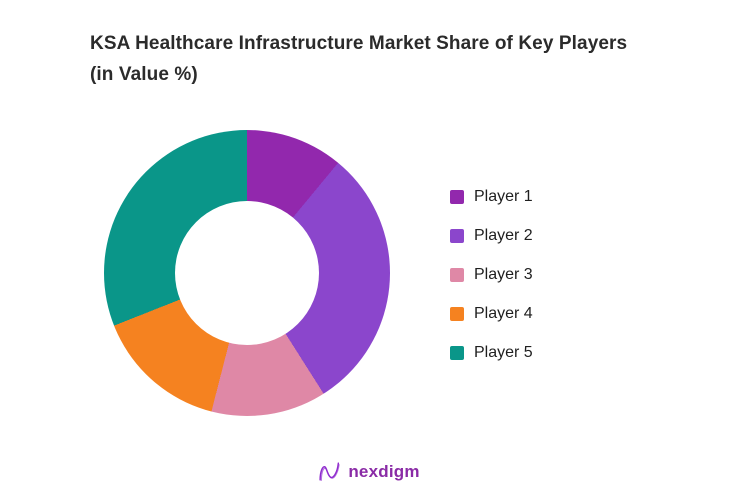  I want to click on donut-hole, so click(247, 273).